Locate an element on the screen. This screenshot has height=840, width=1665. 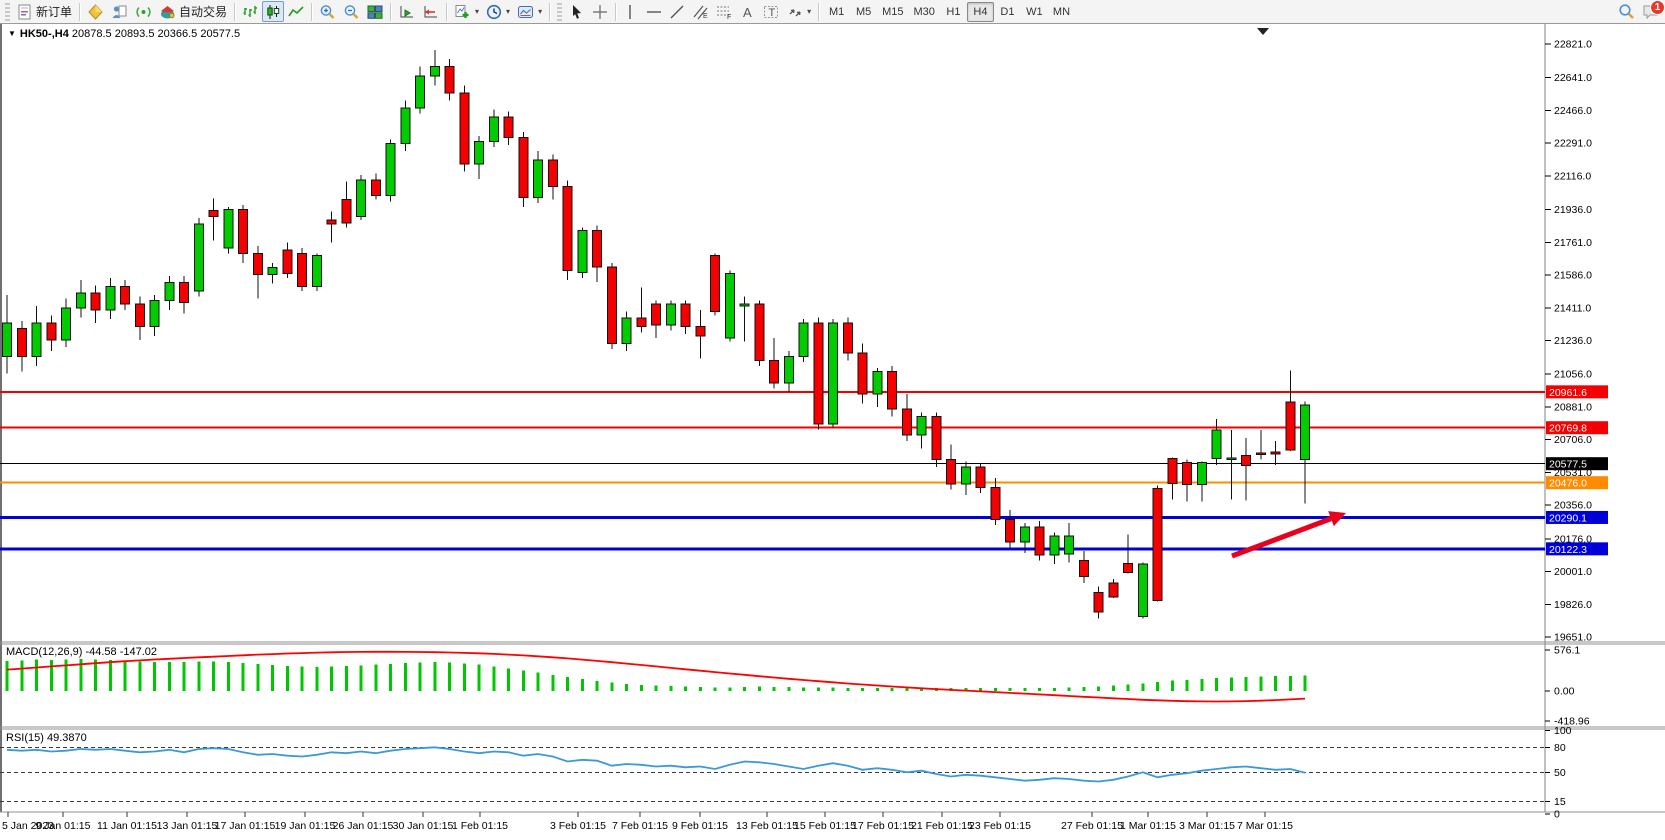
market-watch-button is located at coordinates (95, 11).